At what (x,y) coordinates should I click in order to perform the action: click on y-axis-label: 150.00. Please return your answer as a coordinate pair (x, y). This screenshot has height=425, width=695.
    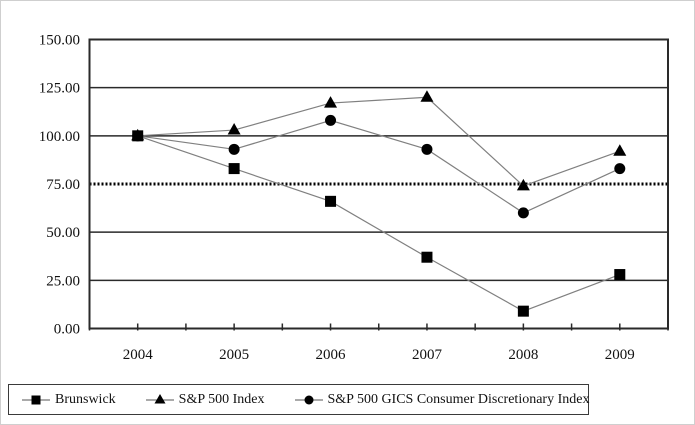
    Looking at the image, I should click on (59, 41).